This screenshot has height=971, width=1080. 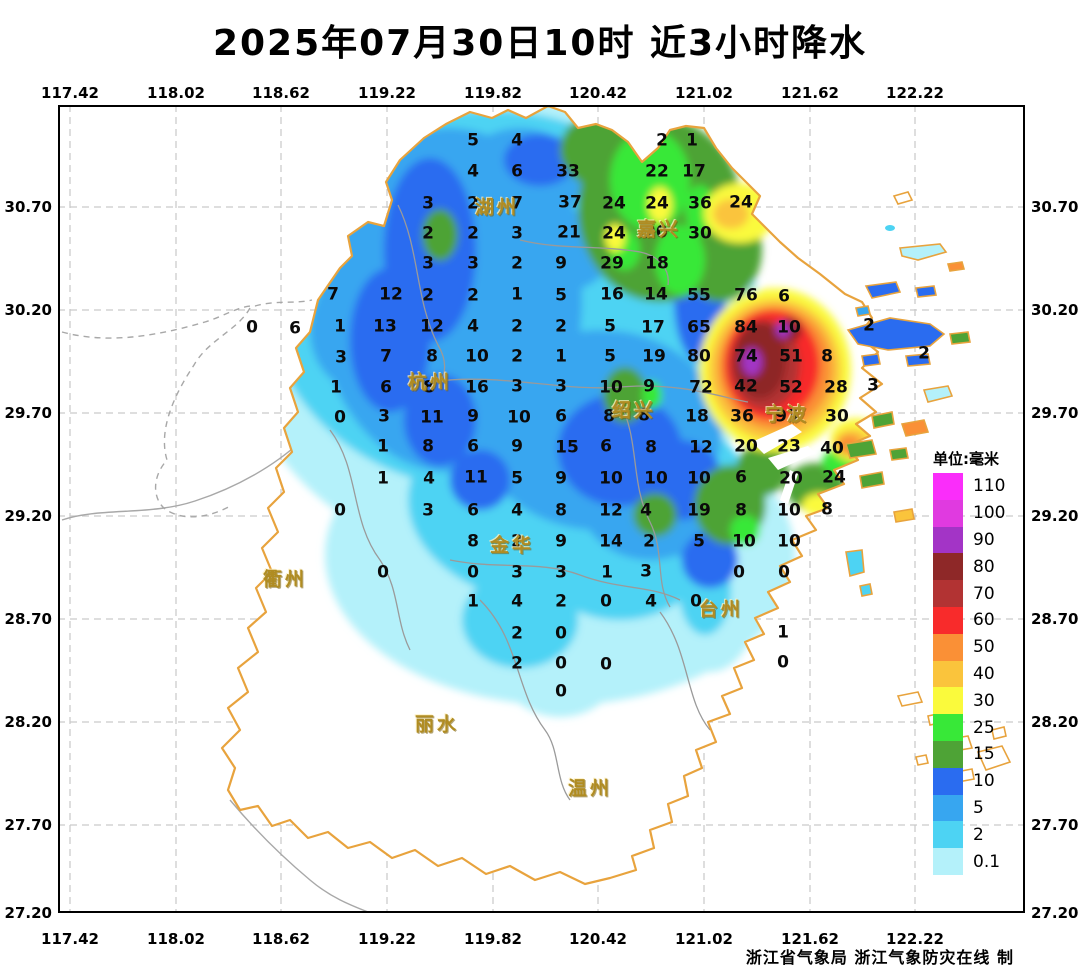 I want to click on station-value: 23, so click(x=789, y=446).